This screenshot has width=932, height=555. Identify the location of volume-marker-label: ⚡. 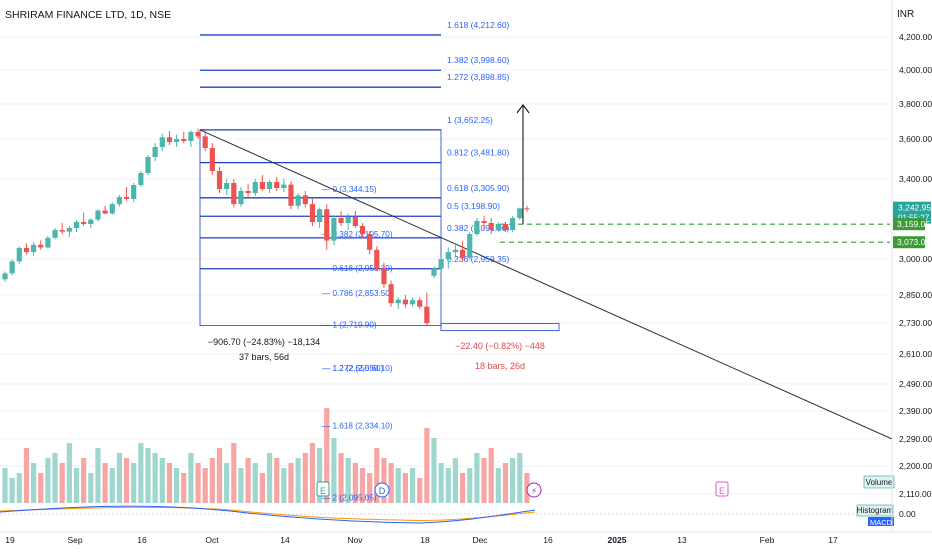
(534, 491).